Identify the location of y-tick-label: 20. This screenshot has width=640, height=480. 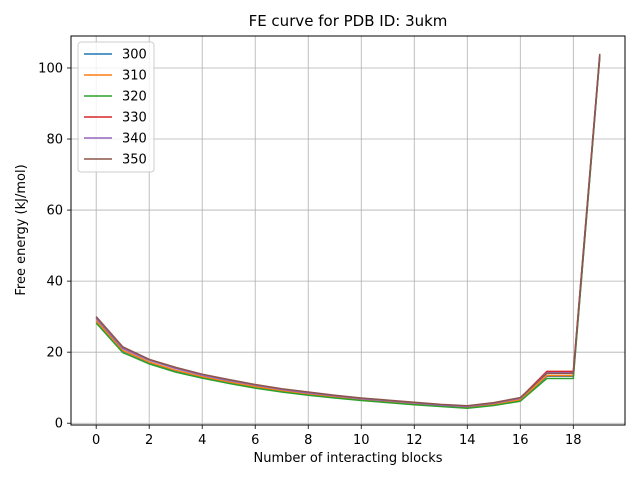
(54, 353).